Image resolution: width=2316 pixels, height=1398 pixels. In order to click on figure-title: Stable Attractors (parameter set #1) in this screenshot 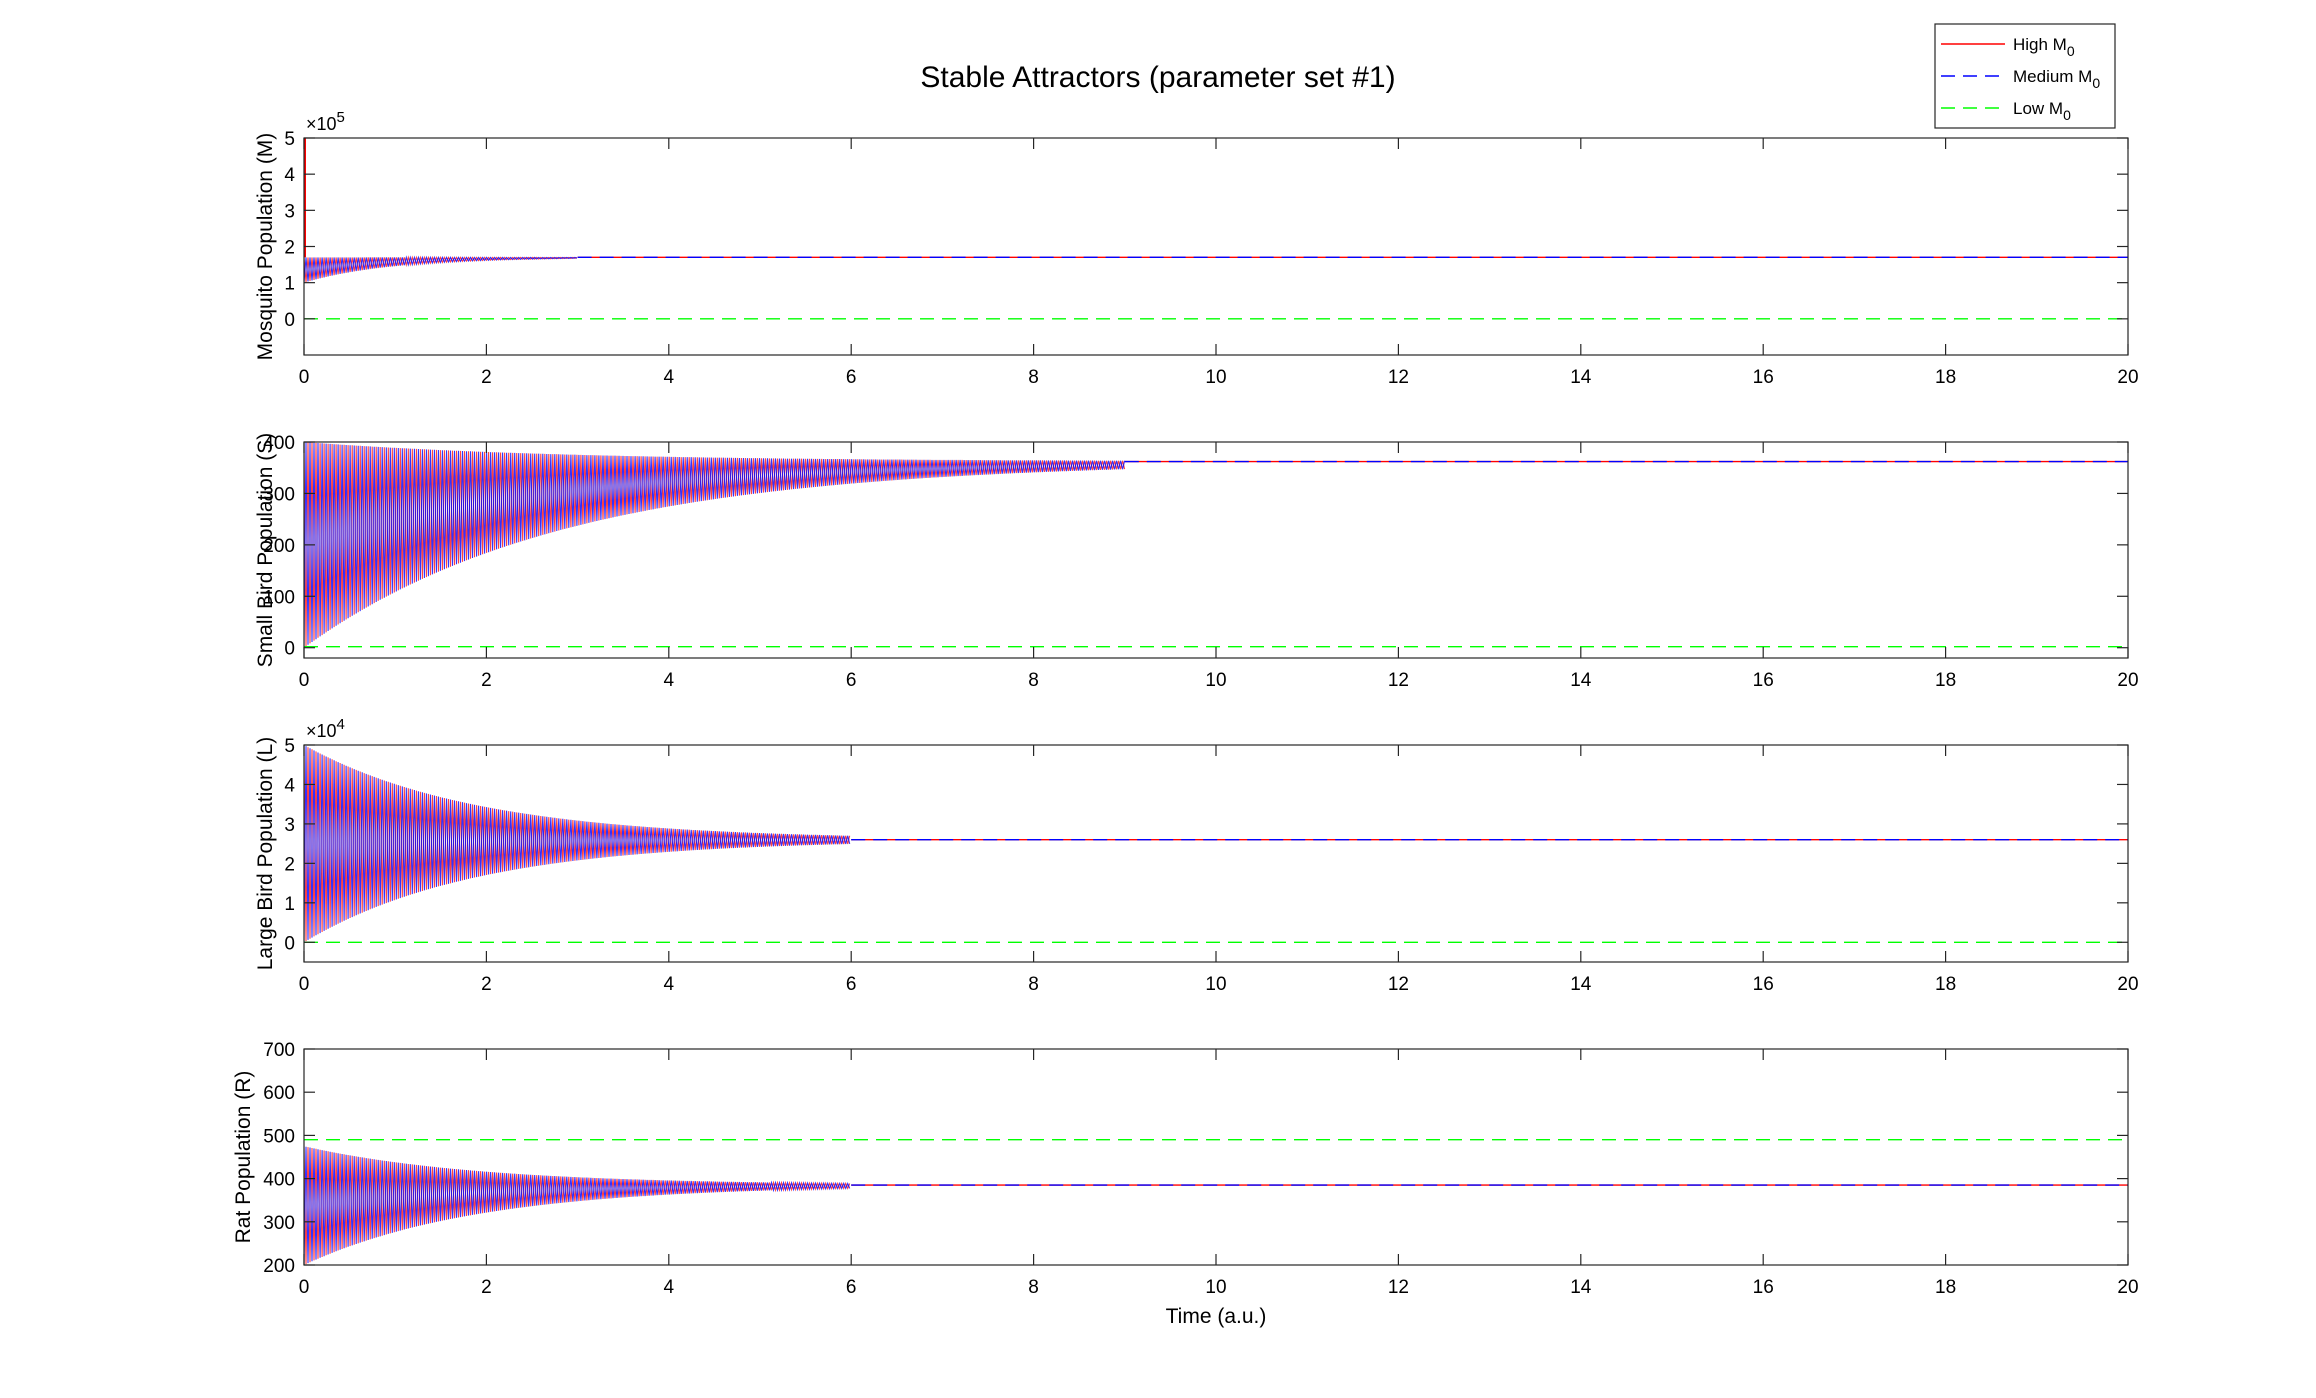, I will do `click(1157, 77)`.